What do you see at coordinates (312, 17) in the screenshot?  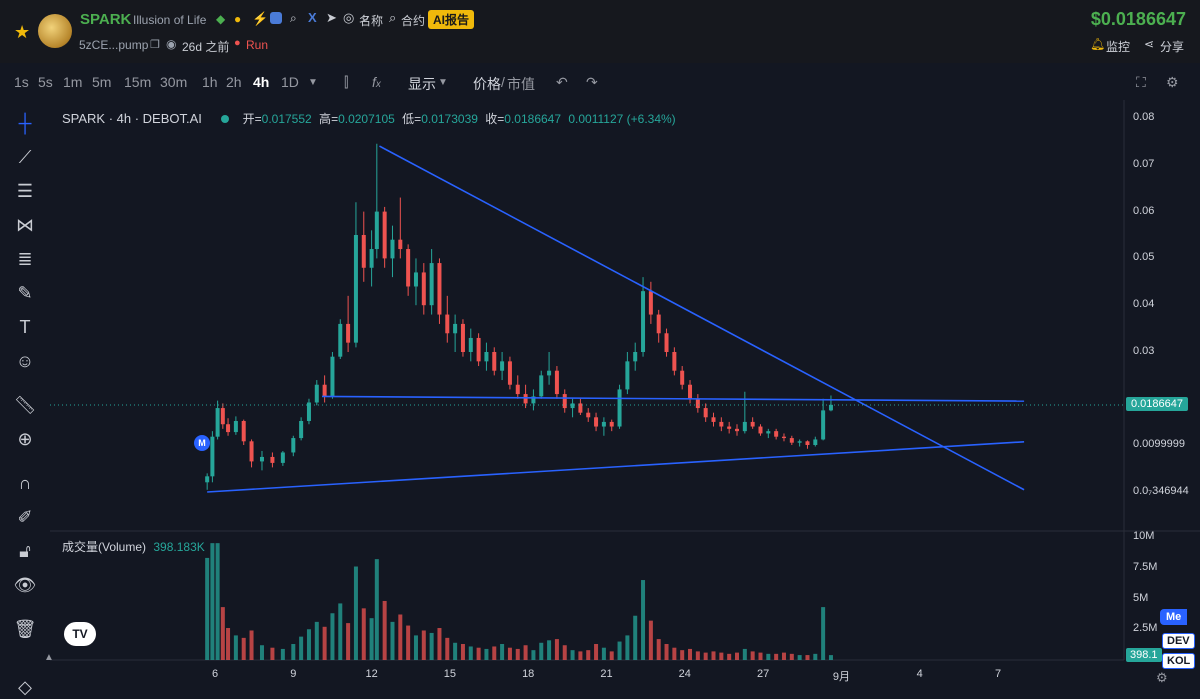 I see `twitter-x-icon: X` at bounding box center [312, 17].